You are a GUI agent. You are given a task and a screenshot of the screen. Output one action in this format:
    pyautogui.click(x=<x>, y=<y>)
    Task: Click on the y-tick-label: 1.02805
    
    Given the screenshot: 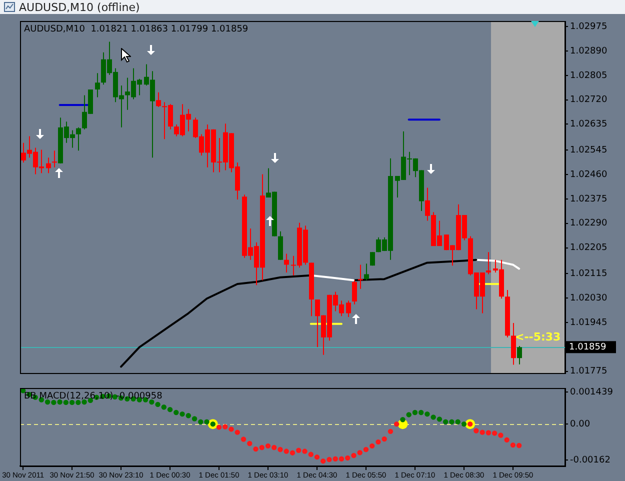 What is the action you would take?
    pyautogui.click(x=589, y=75)
    